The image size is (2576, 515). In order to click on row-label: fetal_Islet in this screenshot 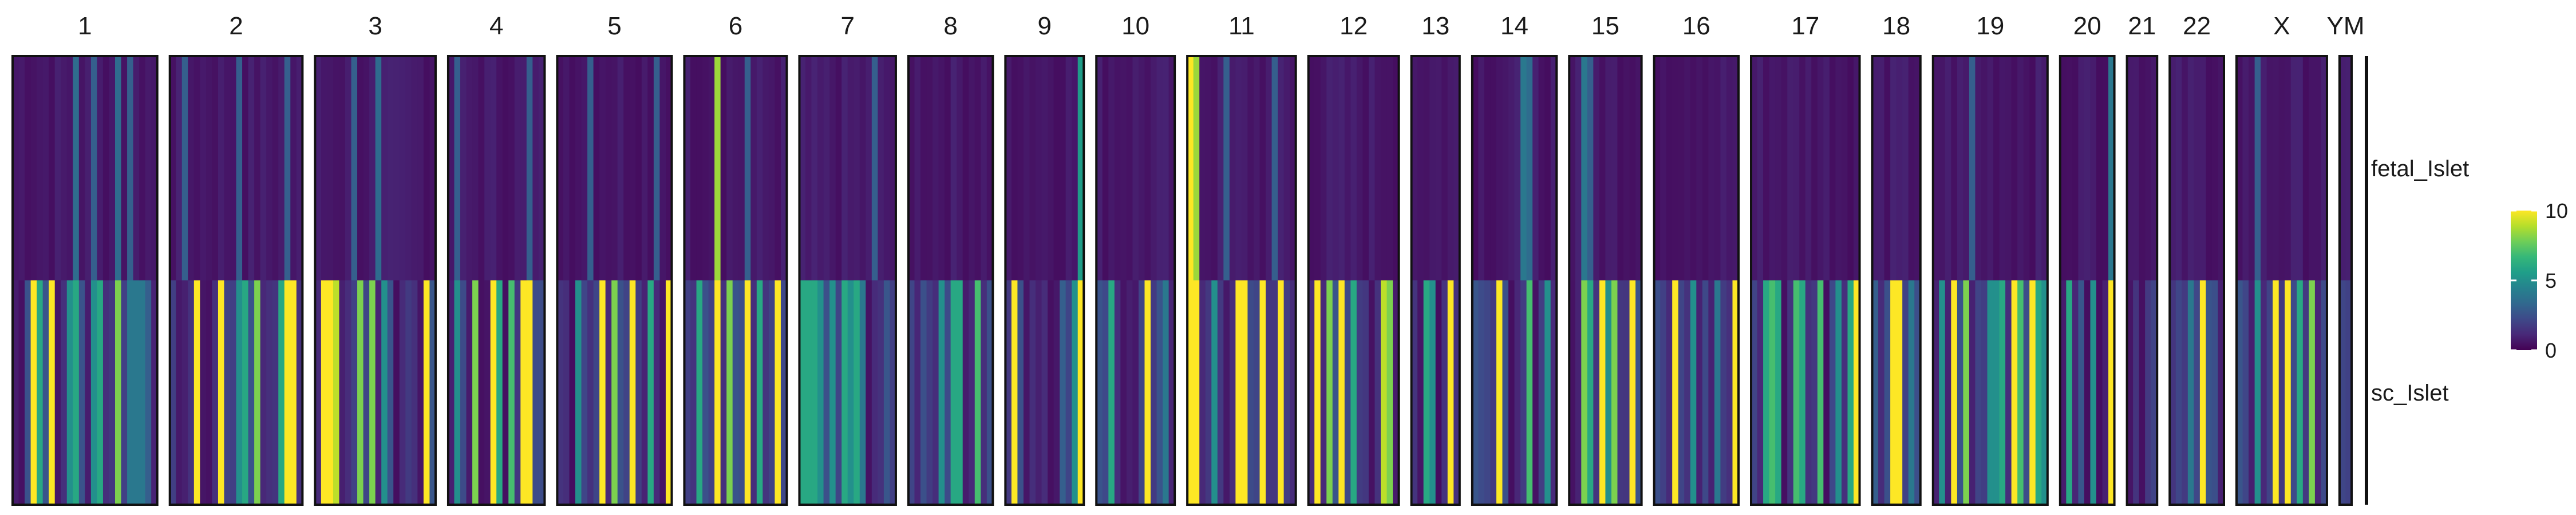, I will do `click(2420, 168)`.